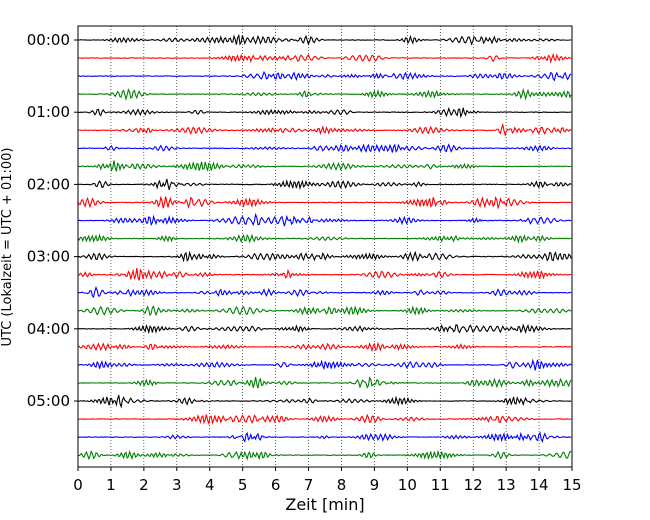 The width and height of the screenshot is (650, 520). I want to click on y-tick-label: 04:00, so click(48, 329).